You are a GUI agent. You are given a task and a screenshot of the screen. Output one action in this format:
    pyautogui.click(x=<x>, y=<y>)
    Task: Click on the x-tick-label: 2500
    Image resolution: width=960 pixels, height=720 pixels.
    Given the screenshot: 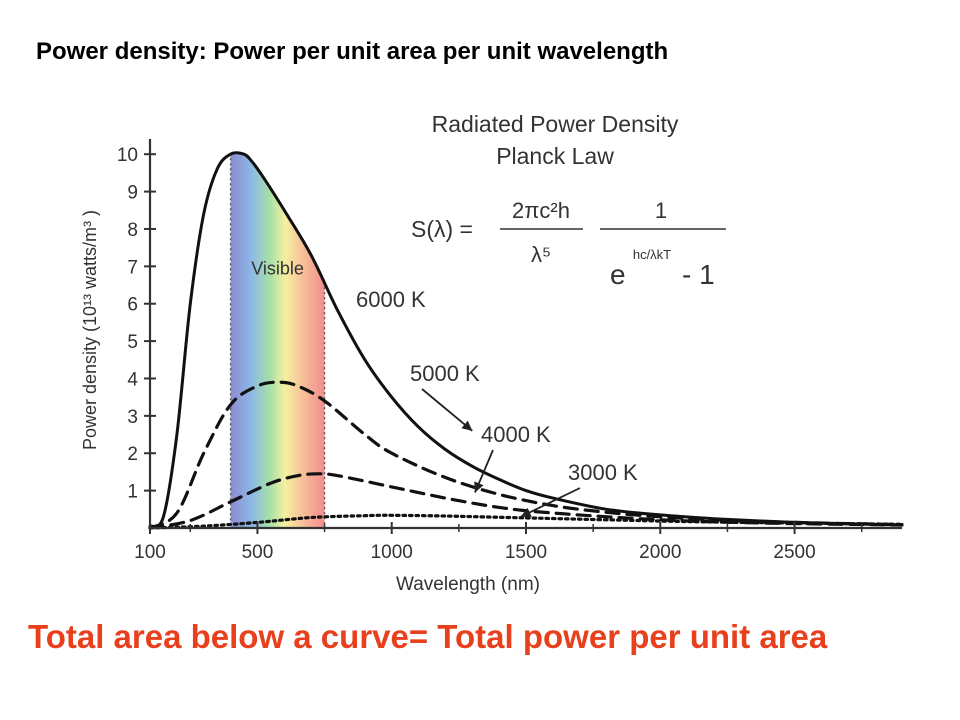 What is the action you would take?
    pyautogui.click(x=794, y=552)
    